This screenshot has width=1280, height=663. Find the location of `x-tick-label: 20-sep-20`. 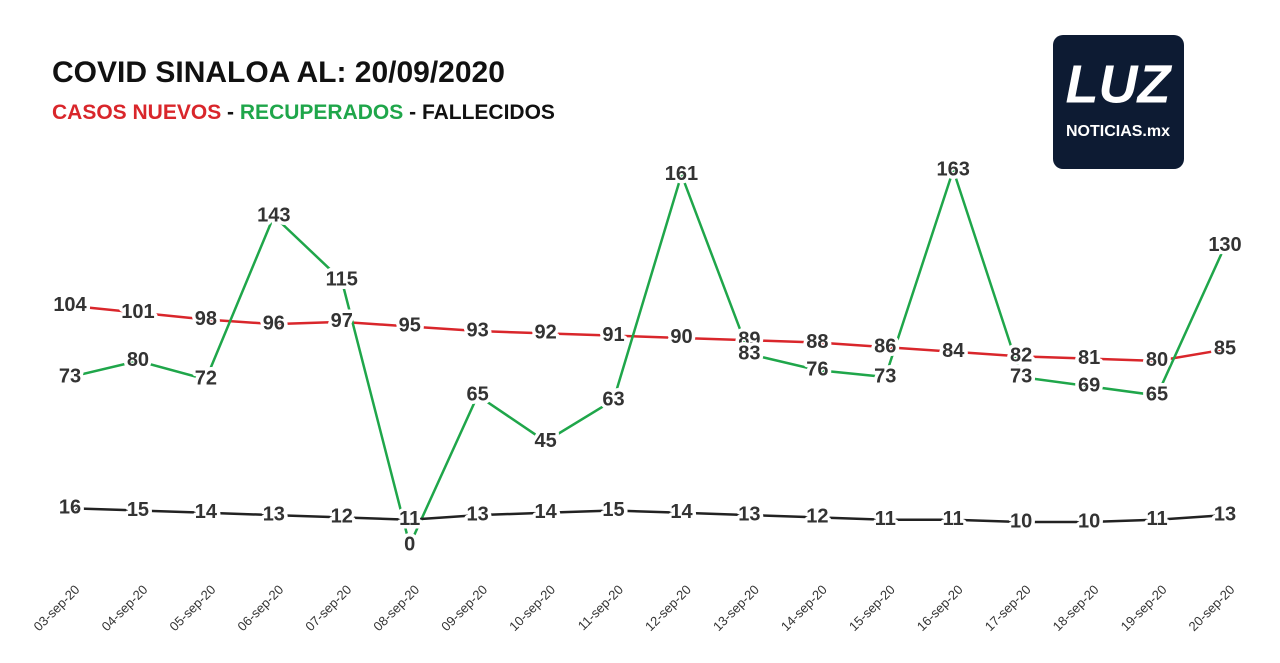

x-tick-label: 20-sep-20 is located at coordinates (1212, 608).